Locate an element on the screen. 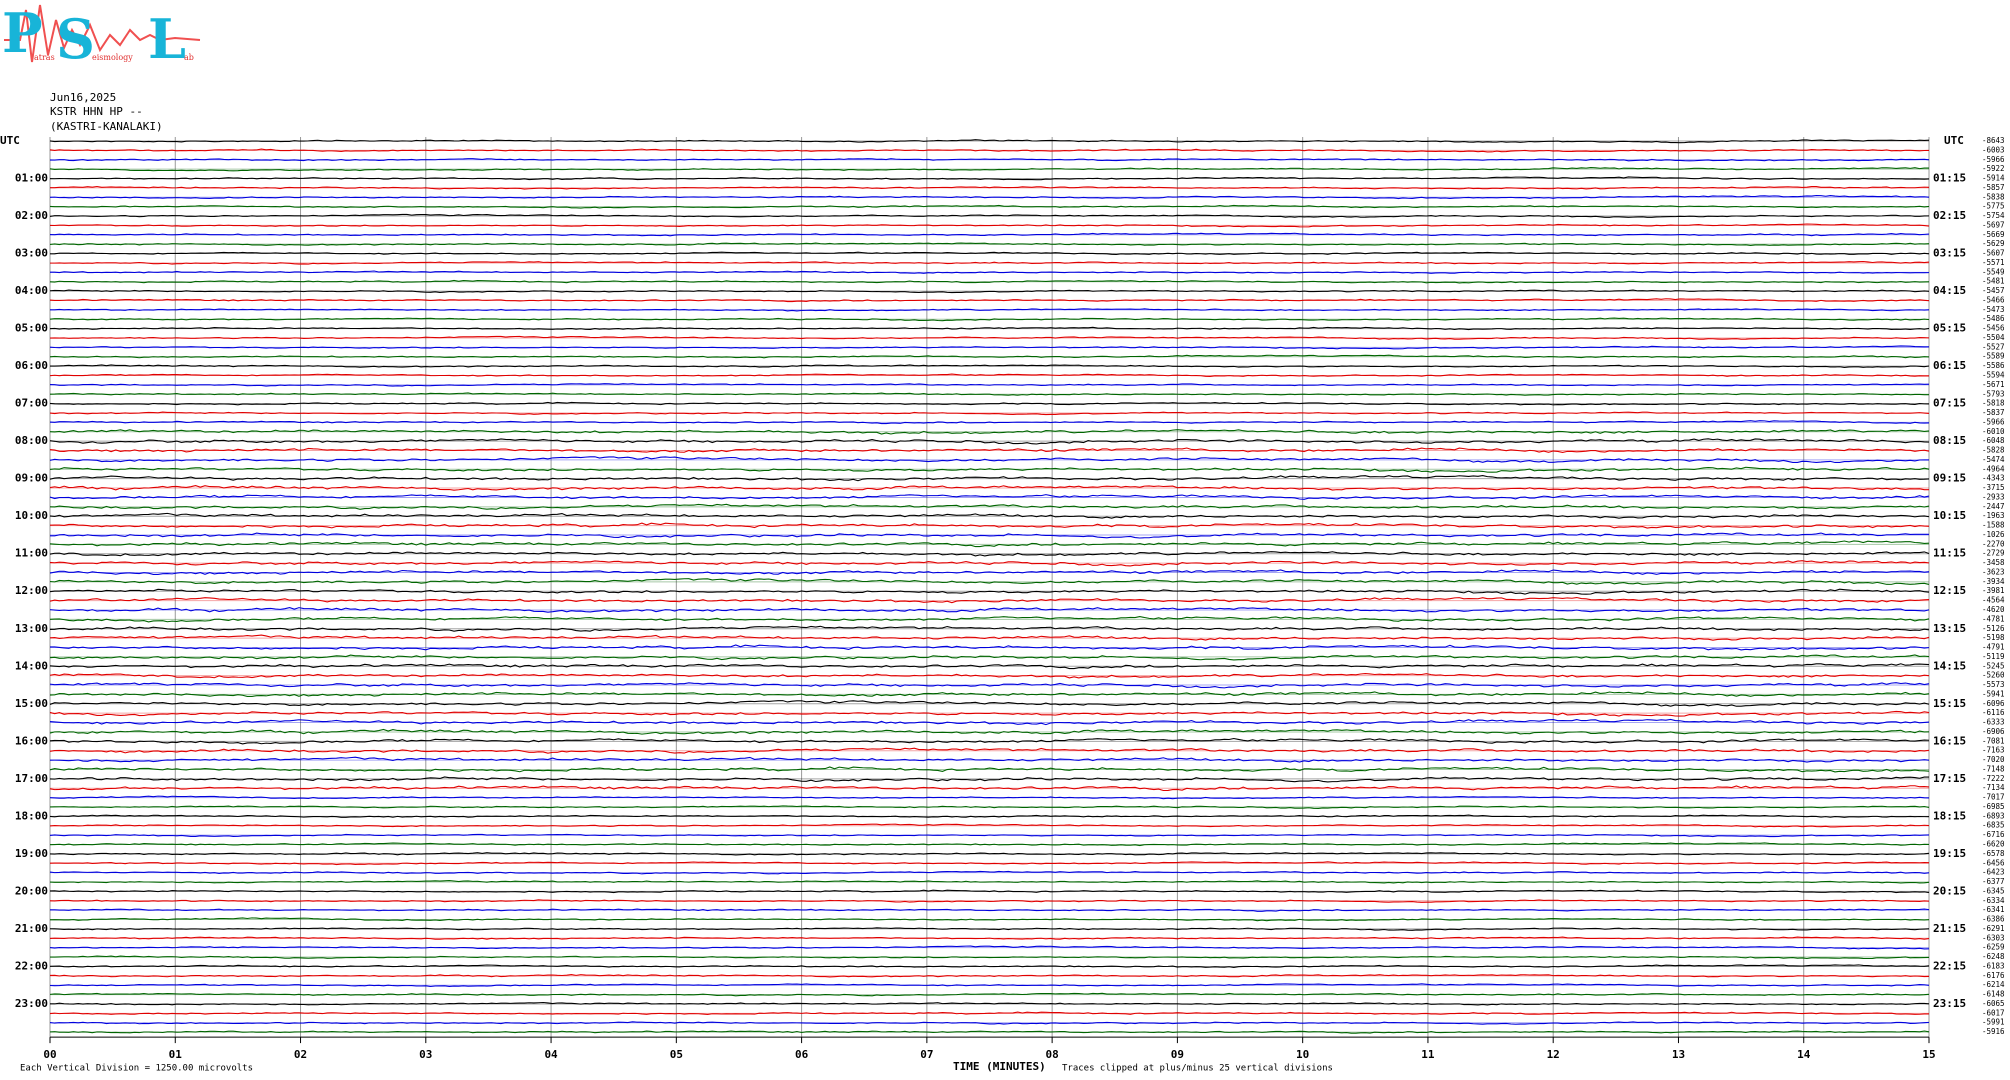  trace-offset: -6716 is located at coordinates (1993, 834).